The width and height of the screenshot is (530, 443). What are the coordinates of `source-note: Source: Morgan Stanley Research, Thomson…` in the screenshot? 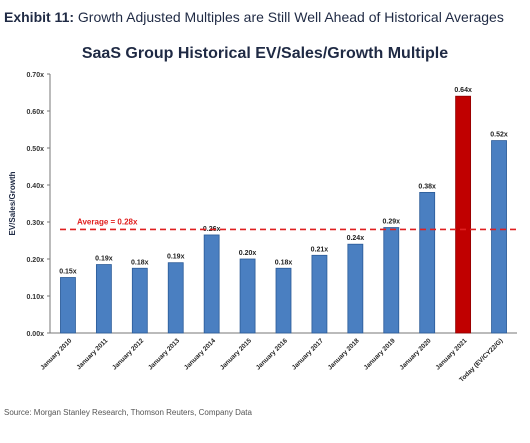 It's located at (128, 412).